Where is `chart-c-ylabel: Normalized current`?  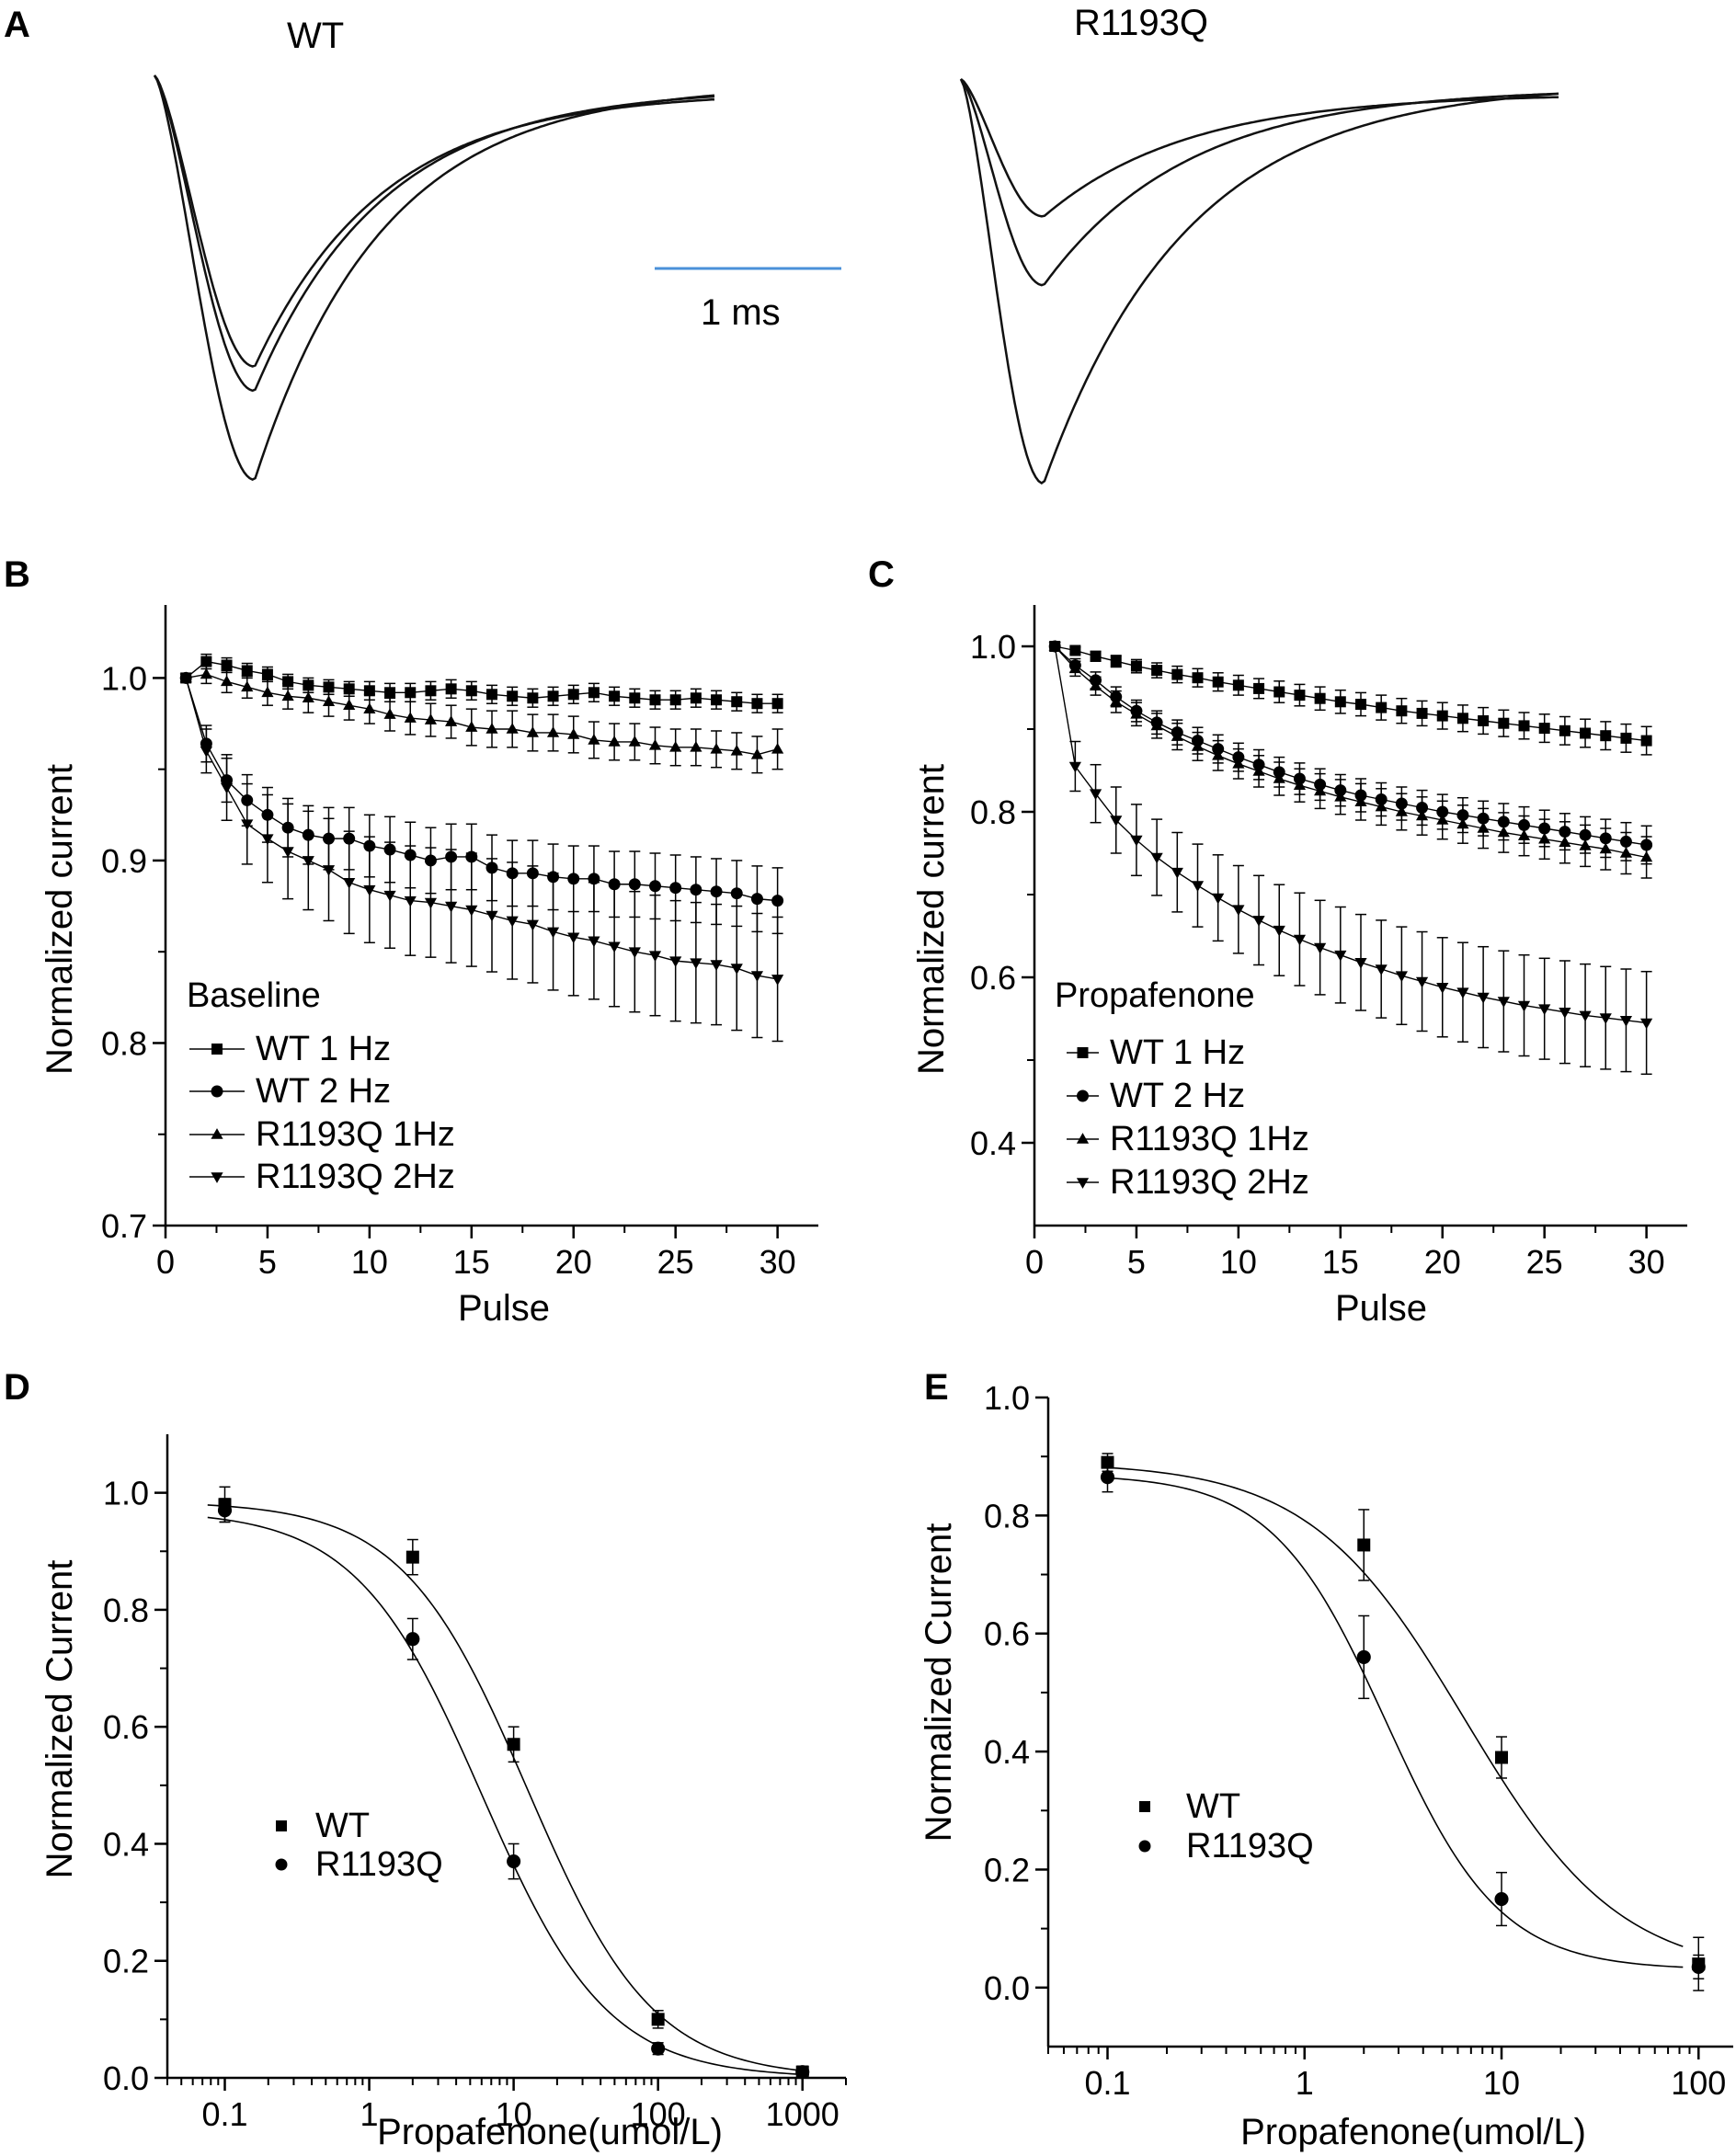 chart-c-ylabel: Normalized current is located at coordinates (931, 919).